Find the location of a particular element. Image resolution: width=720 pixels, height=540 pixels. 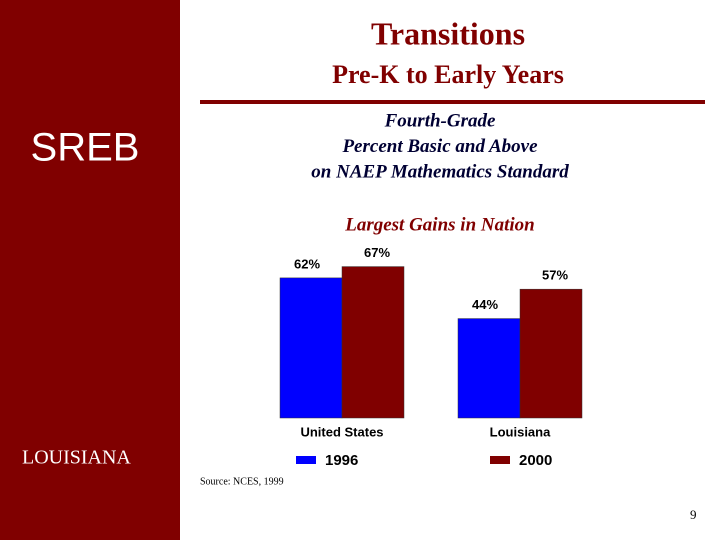

data-label: 62% is located at coordinates (307, 263).